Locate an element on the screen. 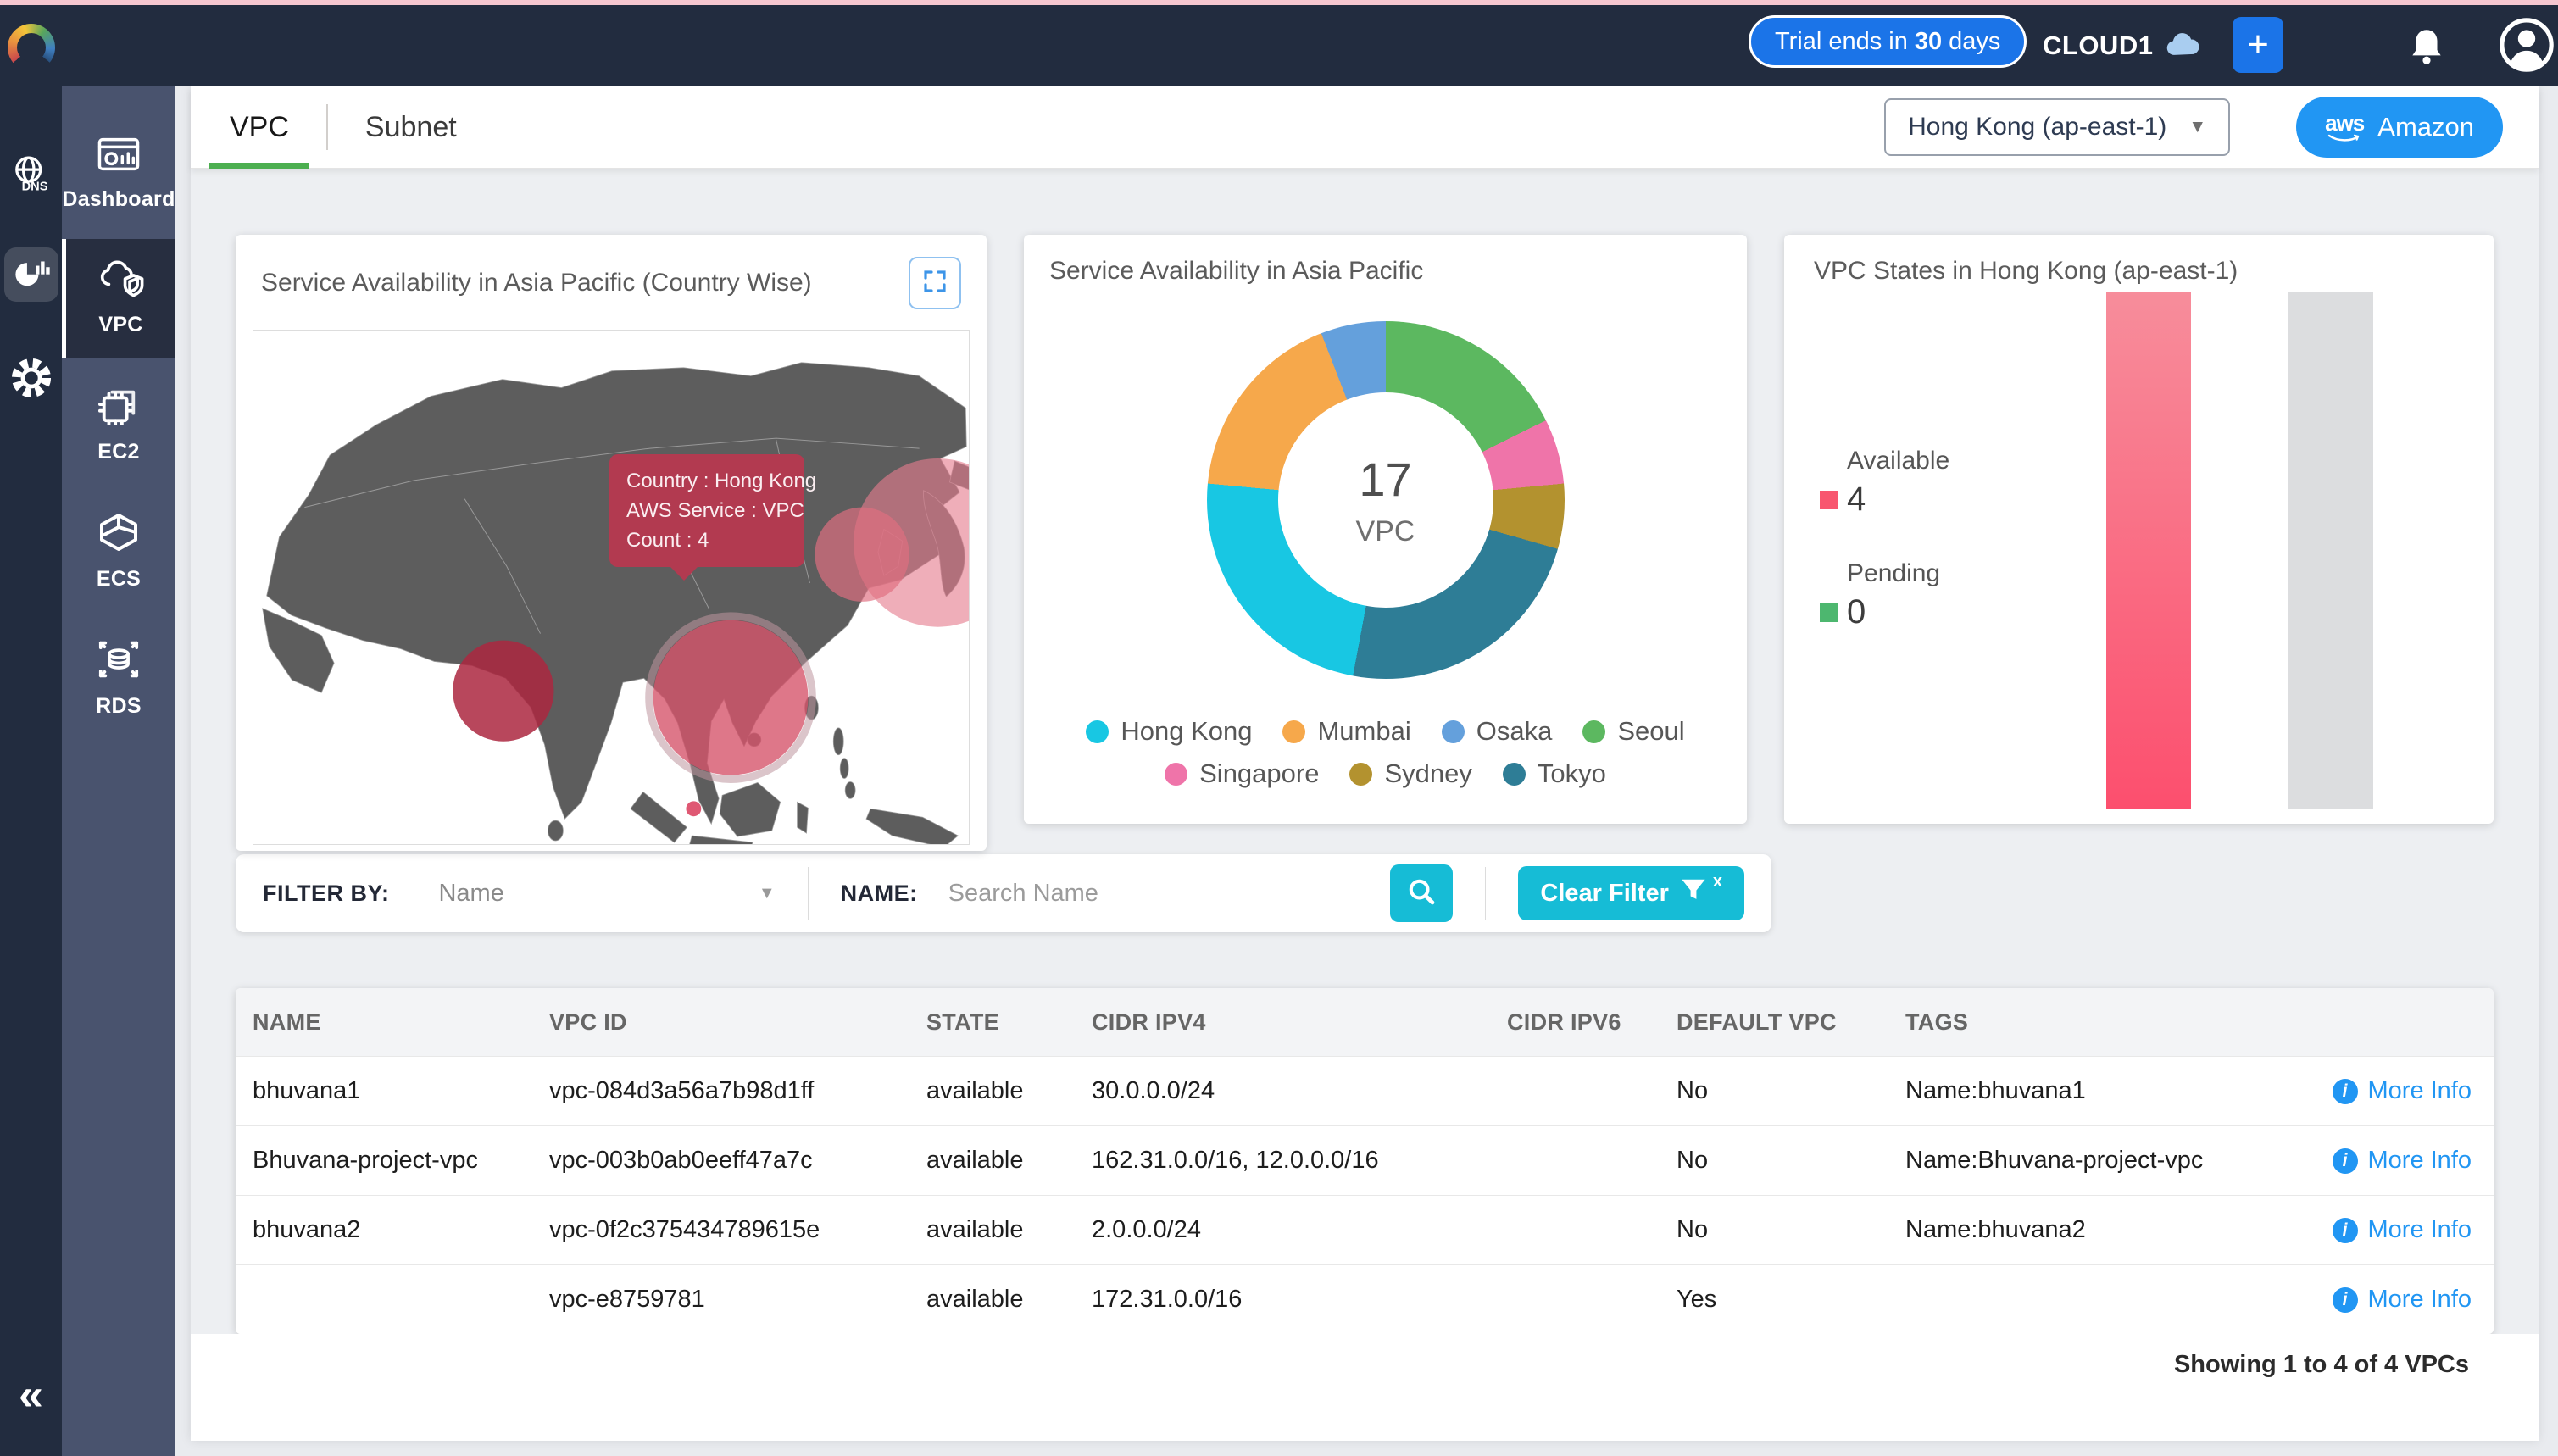 This screenshot has width=2558, height=1456. bubble-india is located at coordinates (504, 691).